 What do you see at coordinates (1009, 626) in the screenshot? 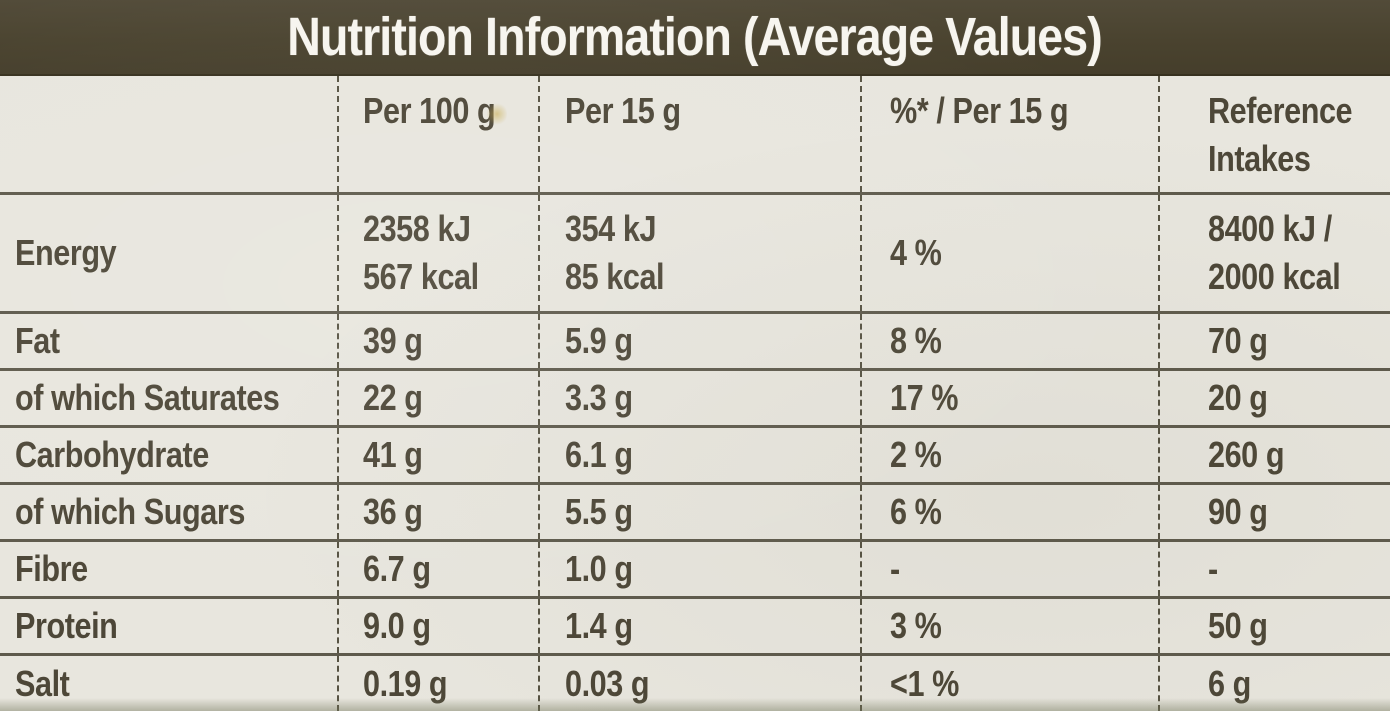
I see `cell-percent: 3 %` at bounding box center [1009, 626].